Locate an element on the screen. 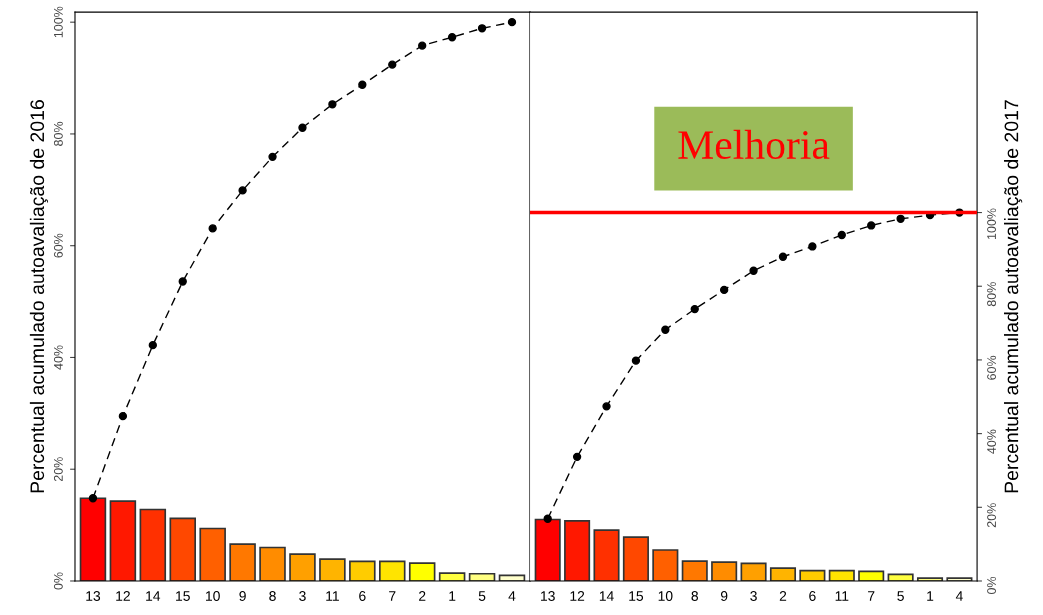  annotation: Melhoria is located at coordinates (754, 144).